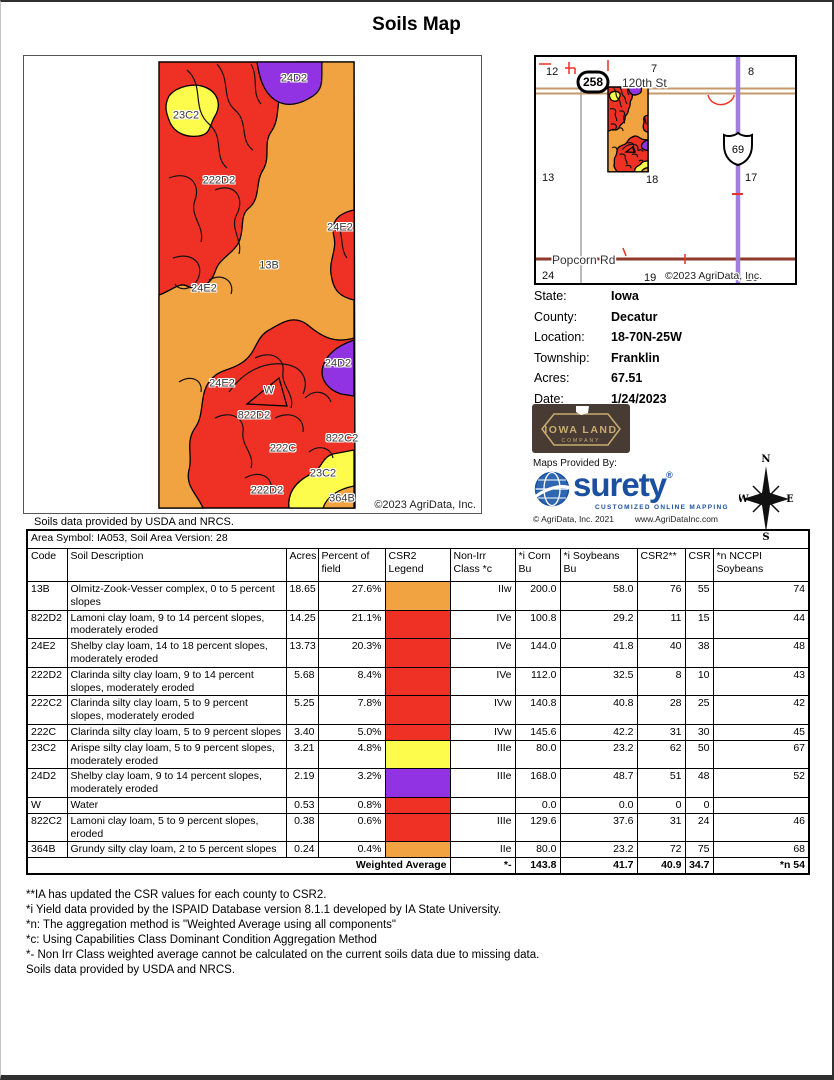  Describe the element at coordinates (552, 72) in the screenshot. I see `section-number: 12` at that location.